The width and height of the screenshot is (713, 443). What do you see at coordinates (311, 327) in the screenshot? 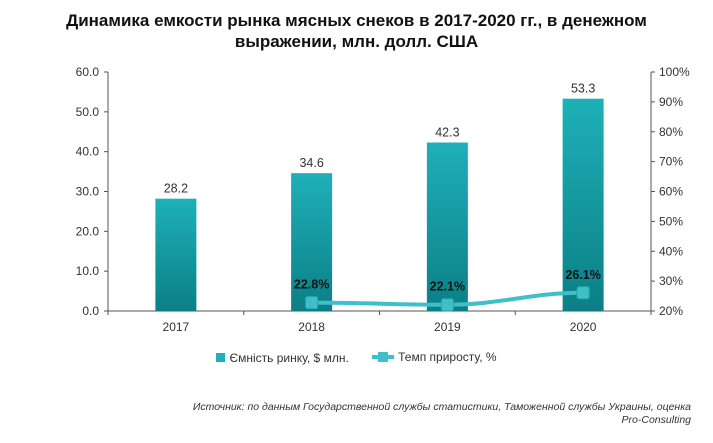
I see `x-tick-label: 2018` at bounding box center [311, 327].